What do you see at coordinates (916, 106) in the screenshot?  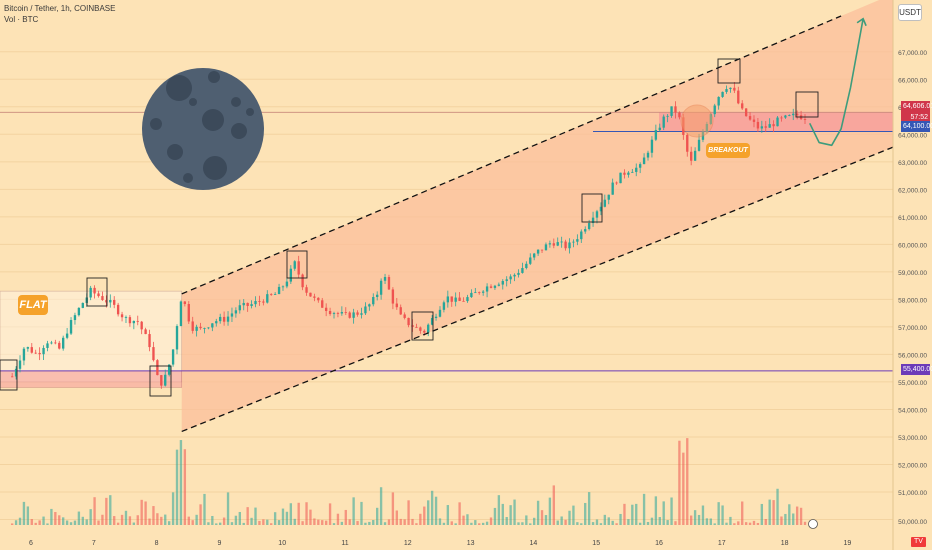 I see `last-price-tag: 64,606.01` at bounding box center [916, 106].